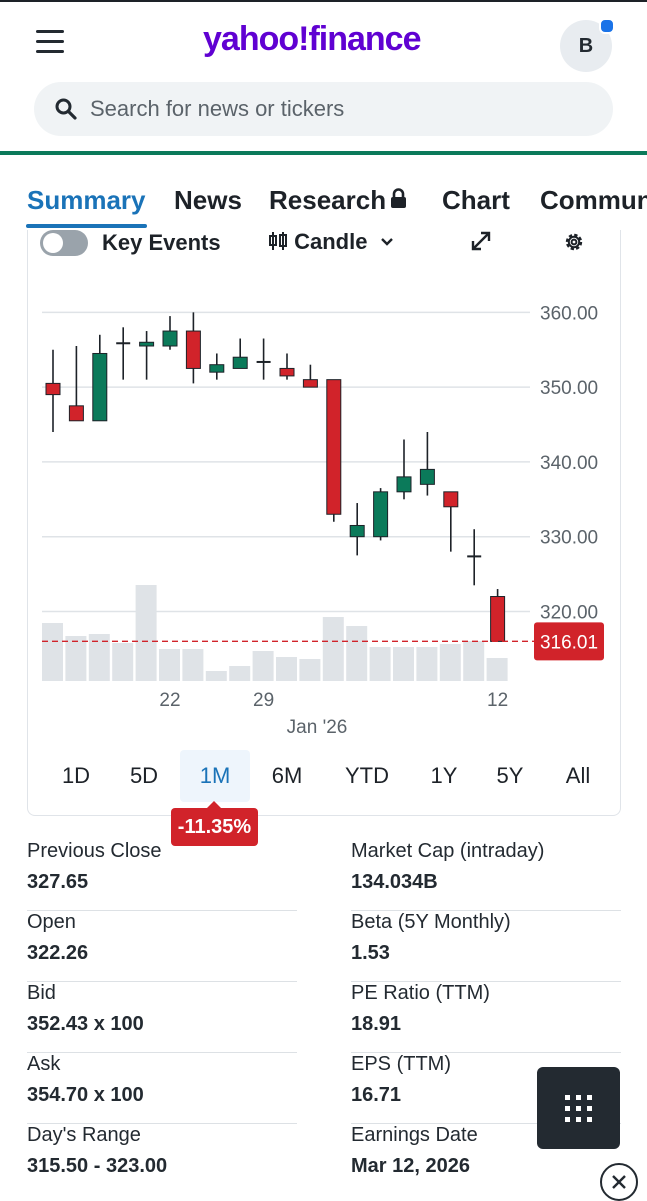  What do you see at coordinates (161, 242) in the screenshot?
I see `key-events-label: Key Events` at bounding box center [161, 242].